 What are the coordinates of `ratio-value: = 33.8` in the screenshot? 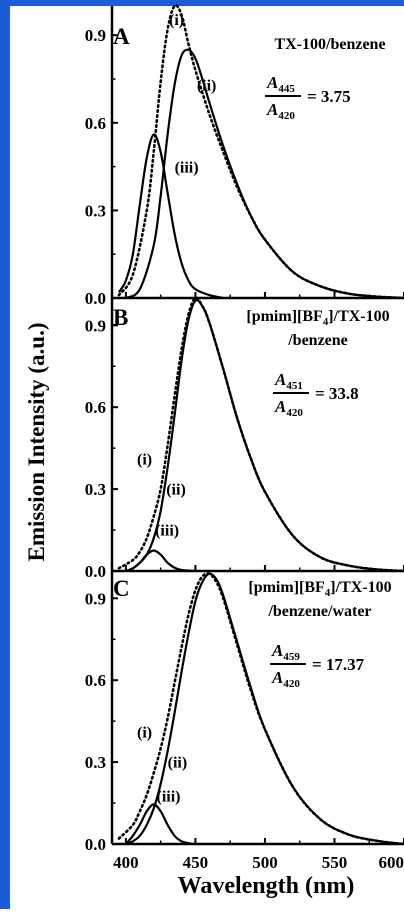 It's located at (337, 393).